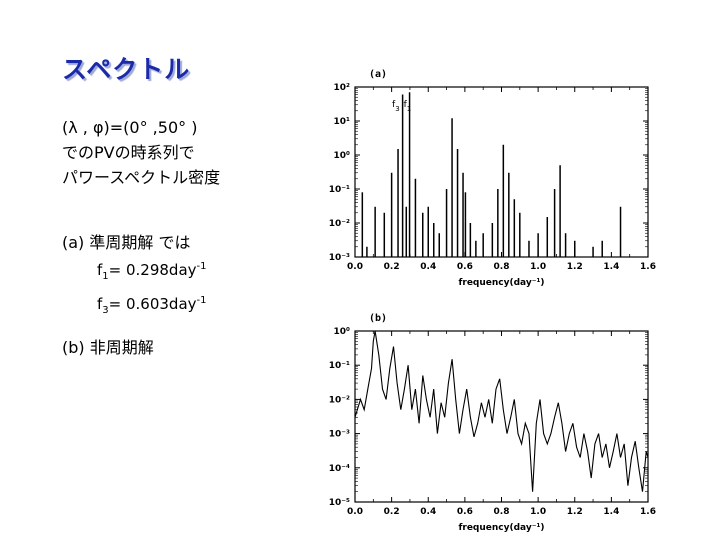 Image resolution: width=720 pixels, height=540 pixels. Describe the element at coordinates (141, 177) in the screenshot. I see `description-line: パワースペクトル密度` at that location.